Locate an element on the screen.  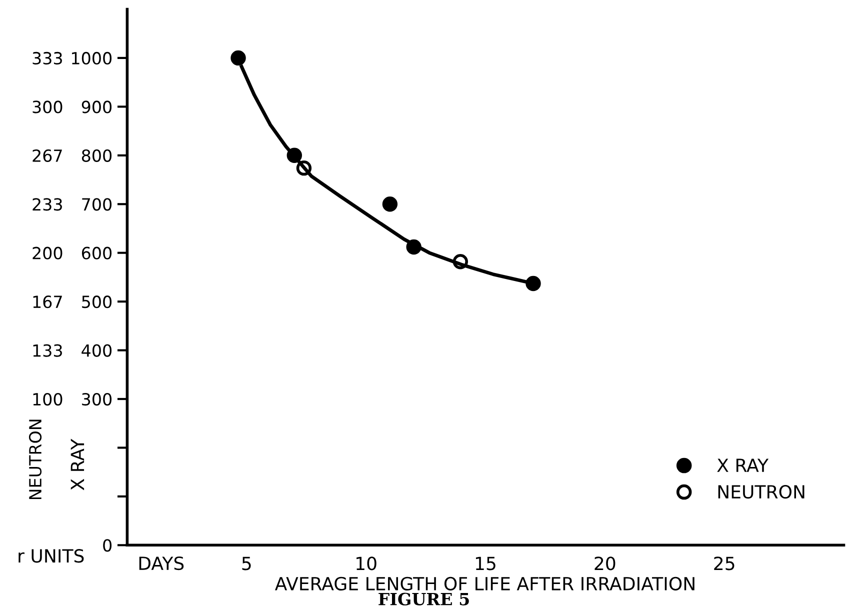
y-tick-label: 600 is located at coordinates (97, 253).